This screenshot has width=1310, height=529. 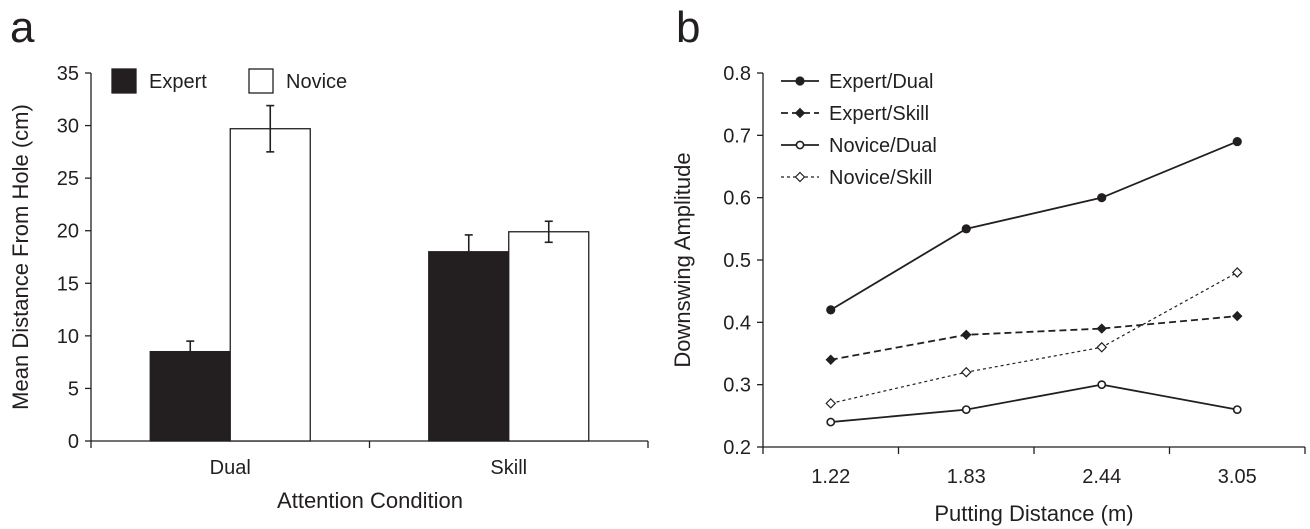 I want to click on legend-label-novice-dual: Novice/Dual, so click(x=883, y=146).